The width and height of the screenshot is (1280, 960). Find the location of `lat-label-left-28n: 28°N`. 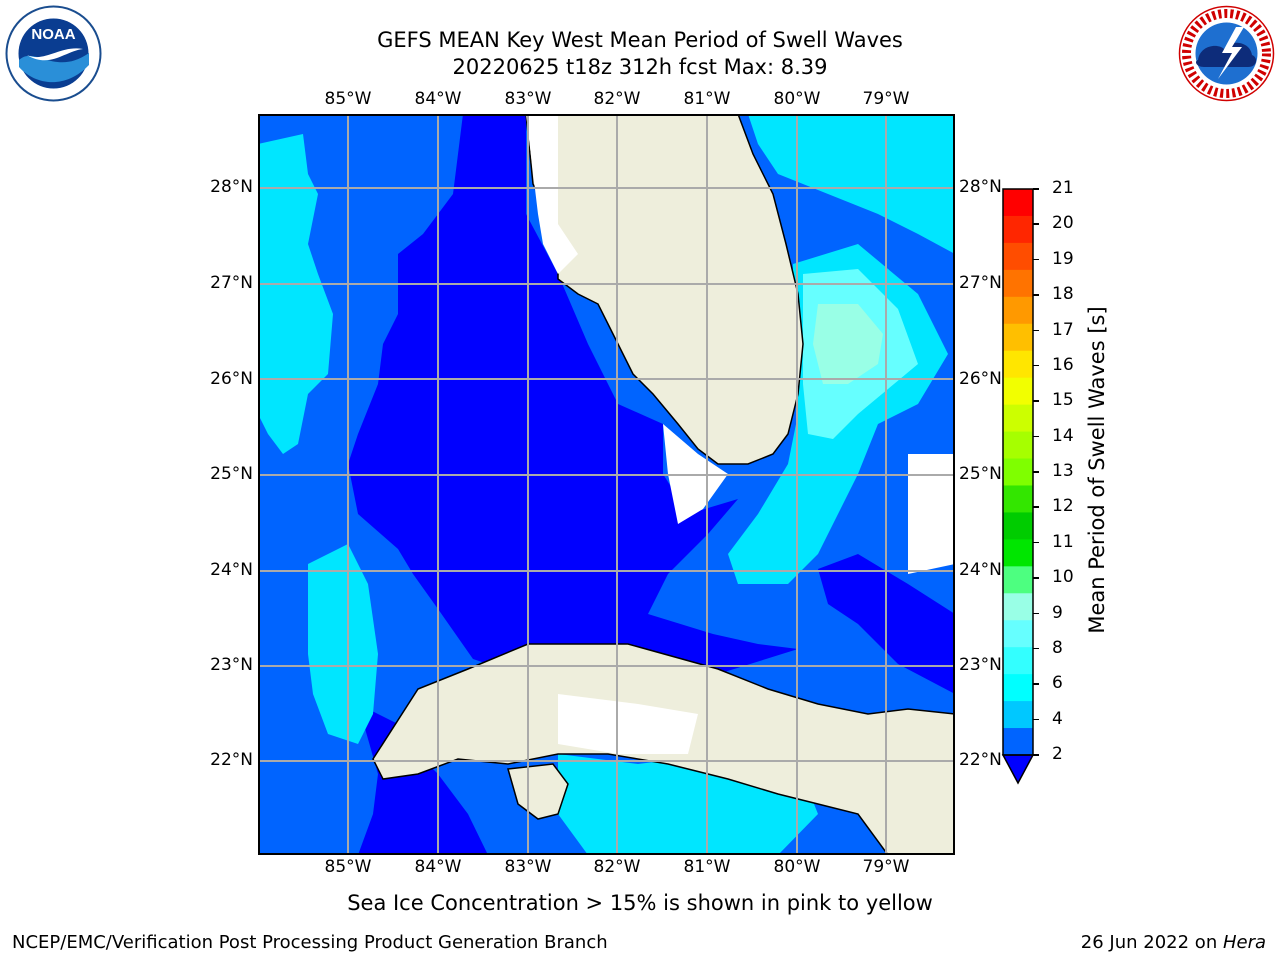

lat-label-left-28n: 28°N is located at coordinates (231, 187).